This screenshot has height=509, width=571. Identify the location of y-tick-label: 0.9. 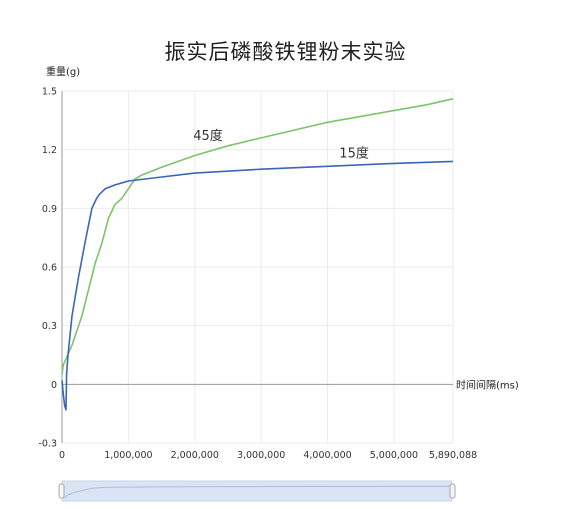
(49, 209).